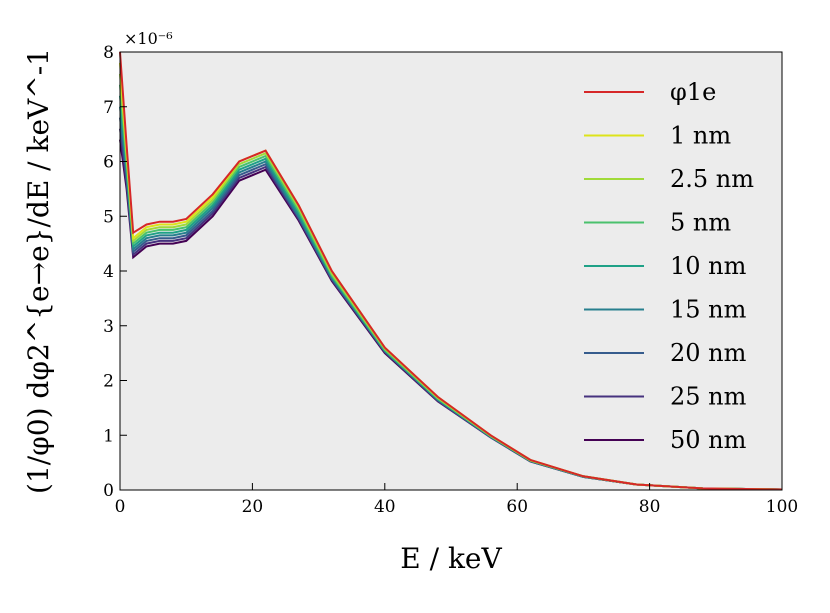  What do you see at coordinates (108, 217) in the screenshot?
I see `y-tick-label: 5` at bounding box center [108, 217].